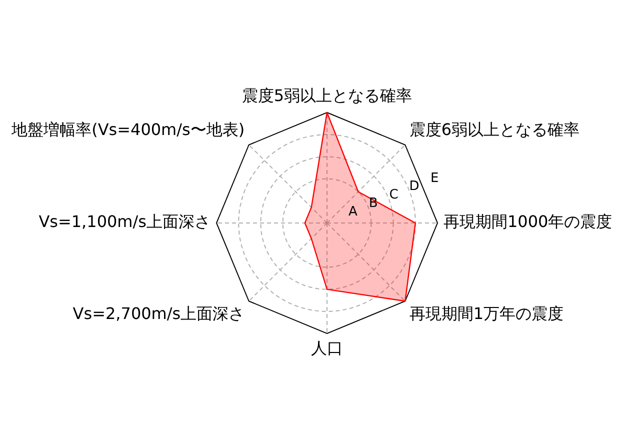 This screenshot has width=623, height=446. Describe the element at coordinates (327, 96) in the screenshot. I see `spoke-label: 震度5弱以上となる確率` at that location.